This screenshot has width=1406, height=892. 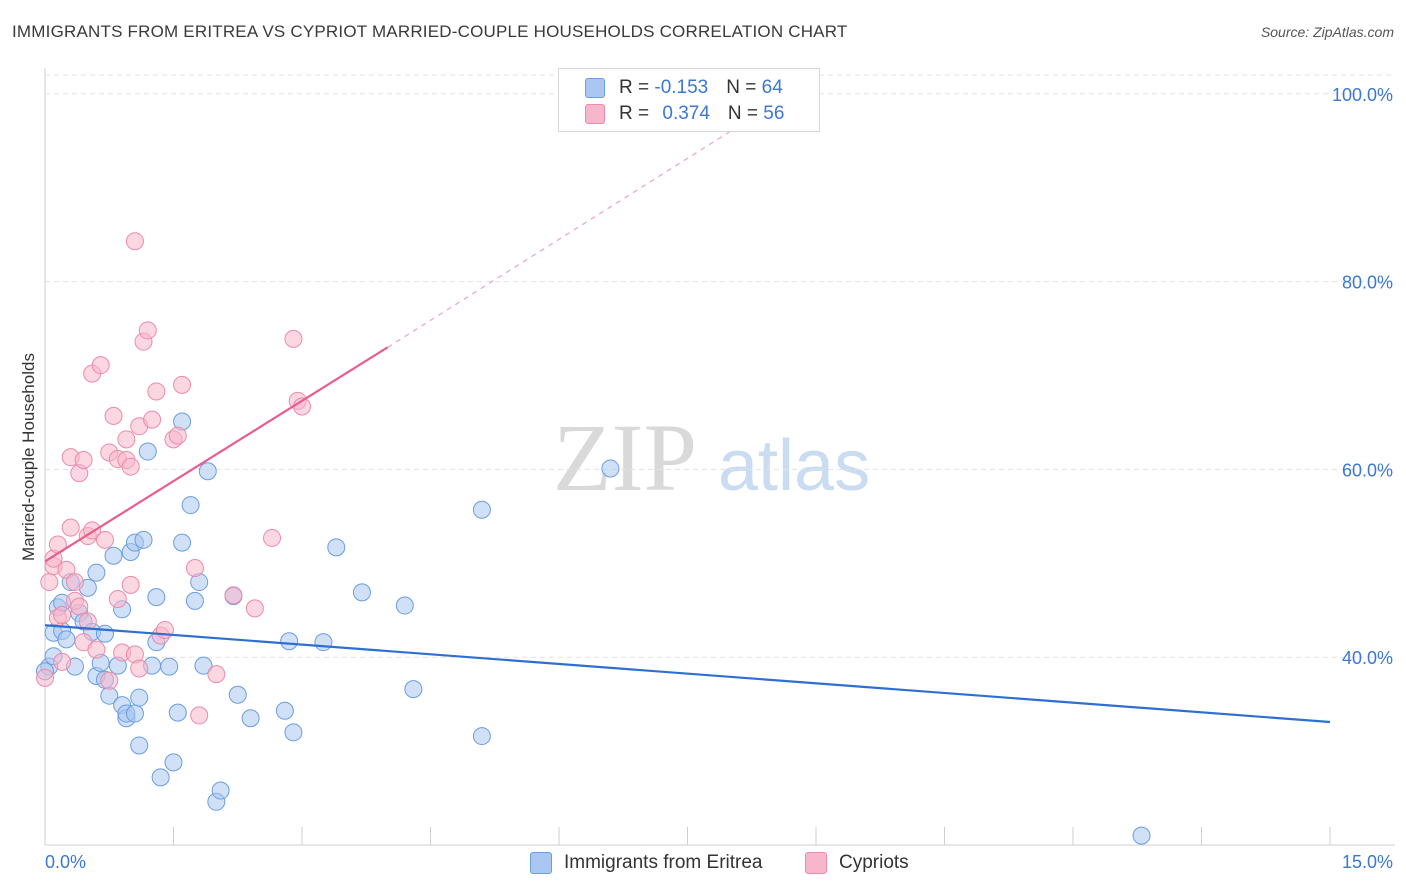 I want to click on source-label: Source: ZipAtlas.com, so click(x=1327, y=32).